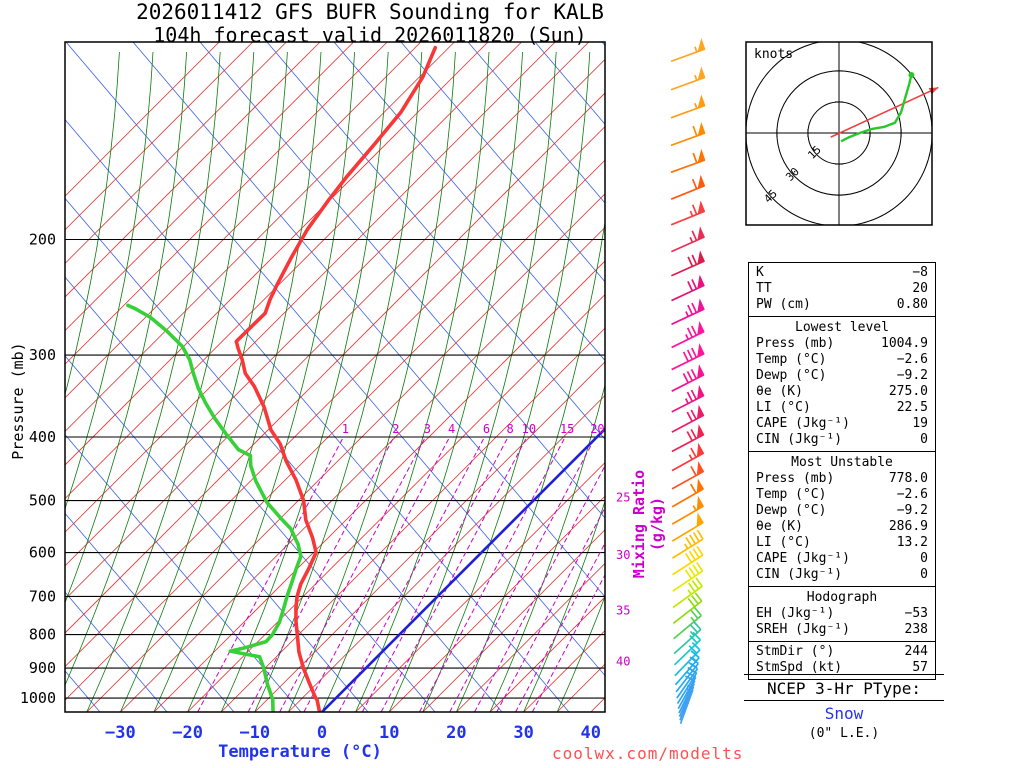 The width and height of the screenshot is (1024, 768). I want to click on pressure-tick-label: 1000, so click(38, 698).